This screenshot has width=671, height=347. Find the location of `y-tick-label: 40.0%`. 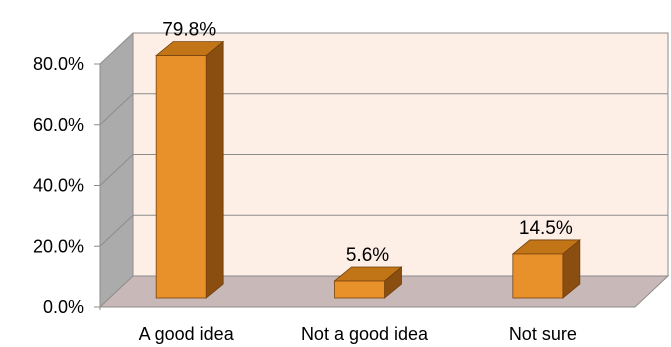

y-tick-label: 40.0% is located at coordinates (58, 186).